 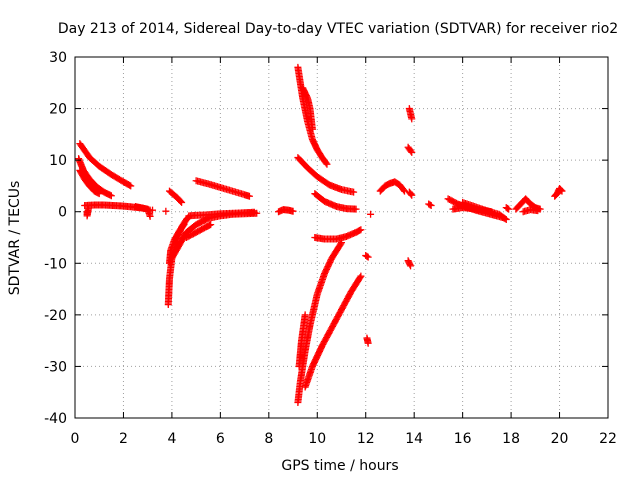 What do you see at coordinates (268, 439) in the screenshot?
I see `x-tick-label: 8` at bounding box center [268, 439].